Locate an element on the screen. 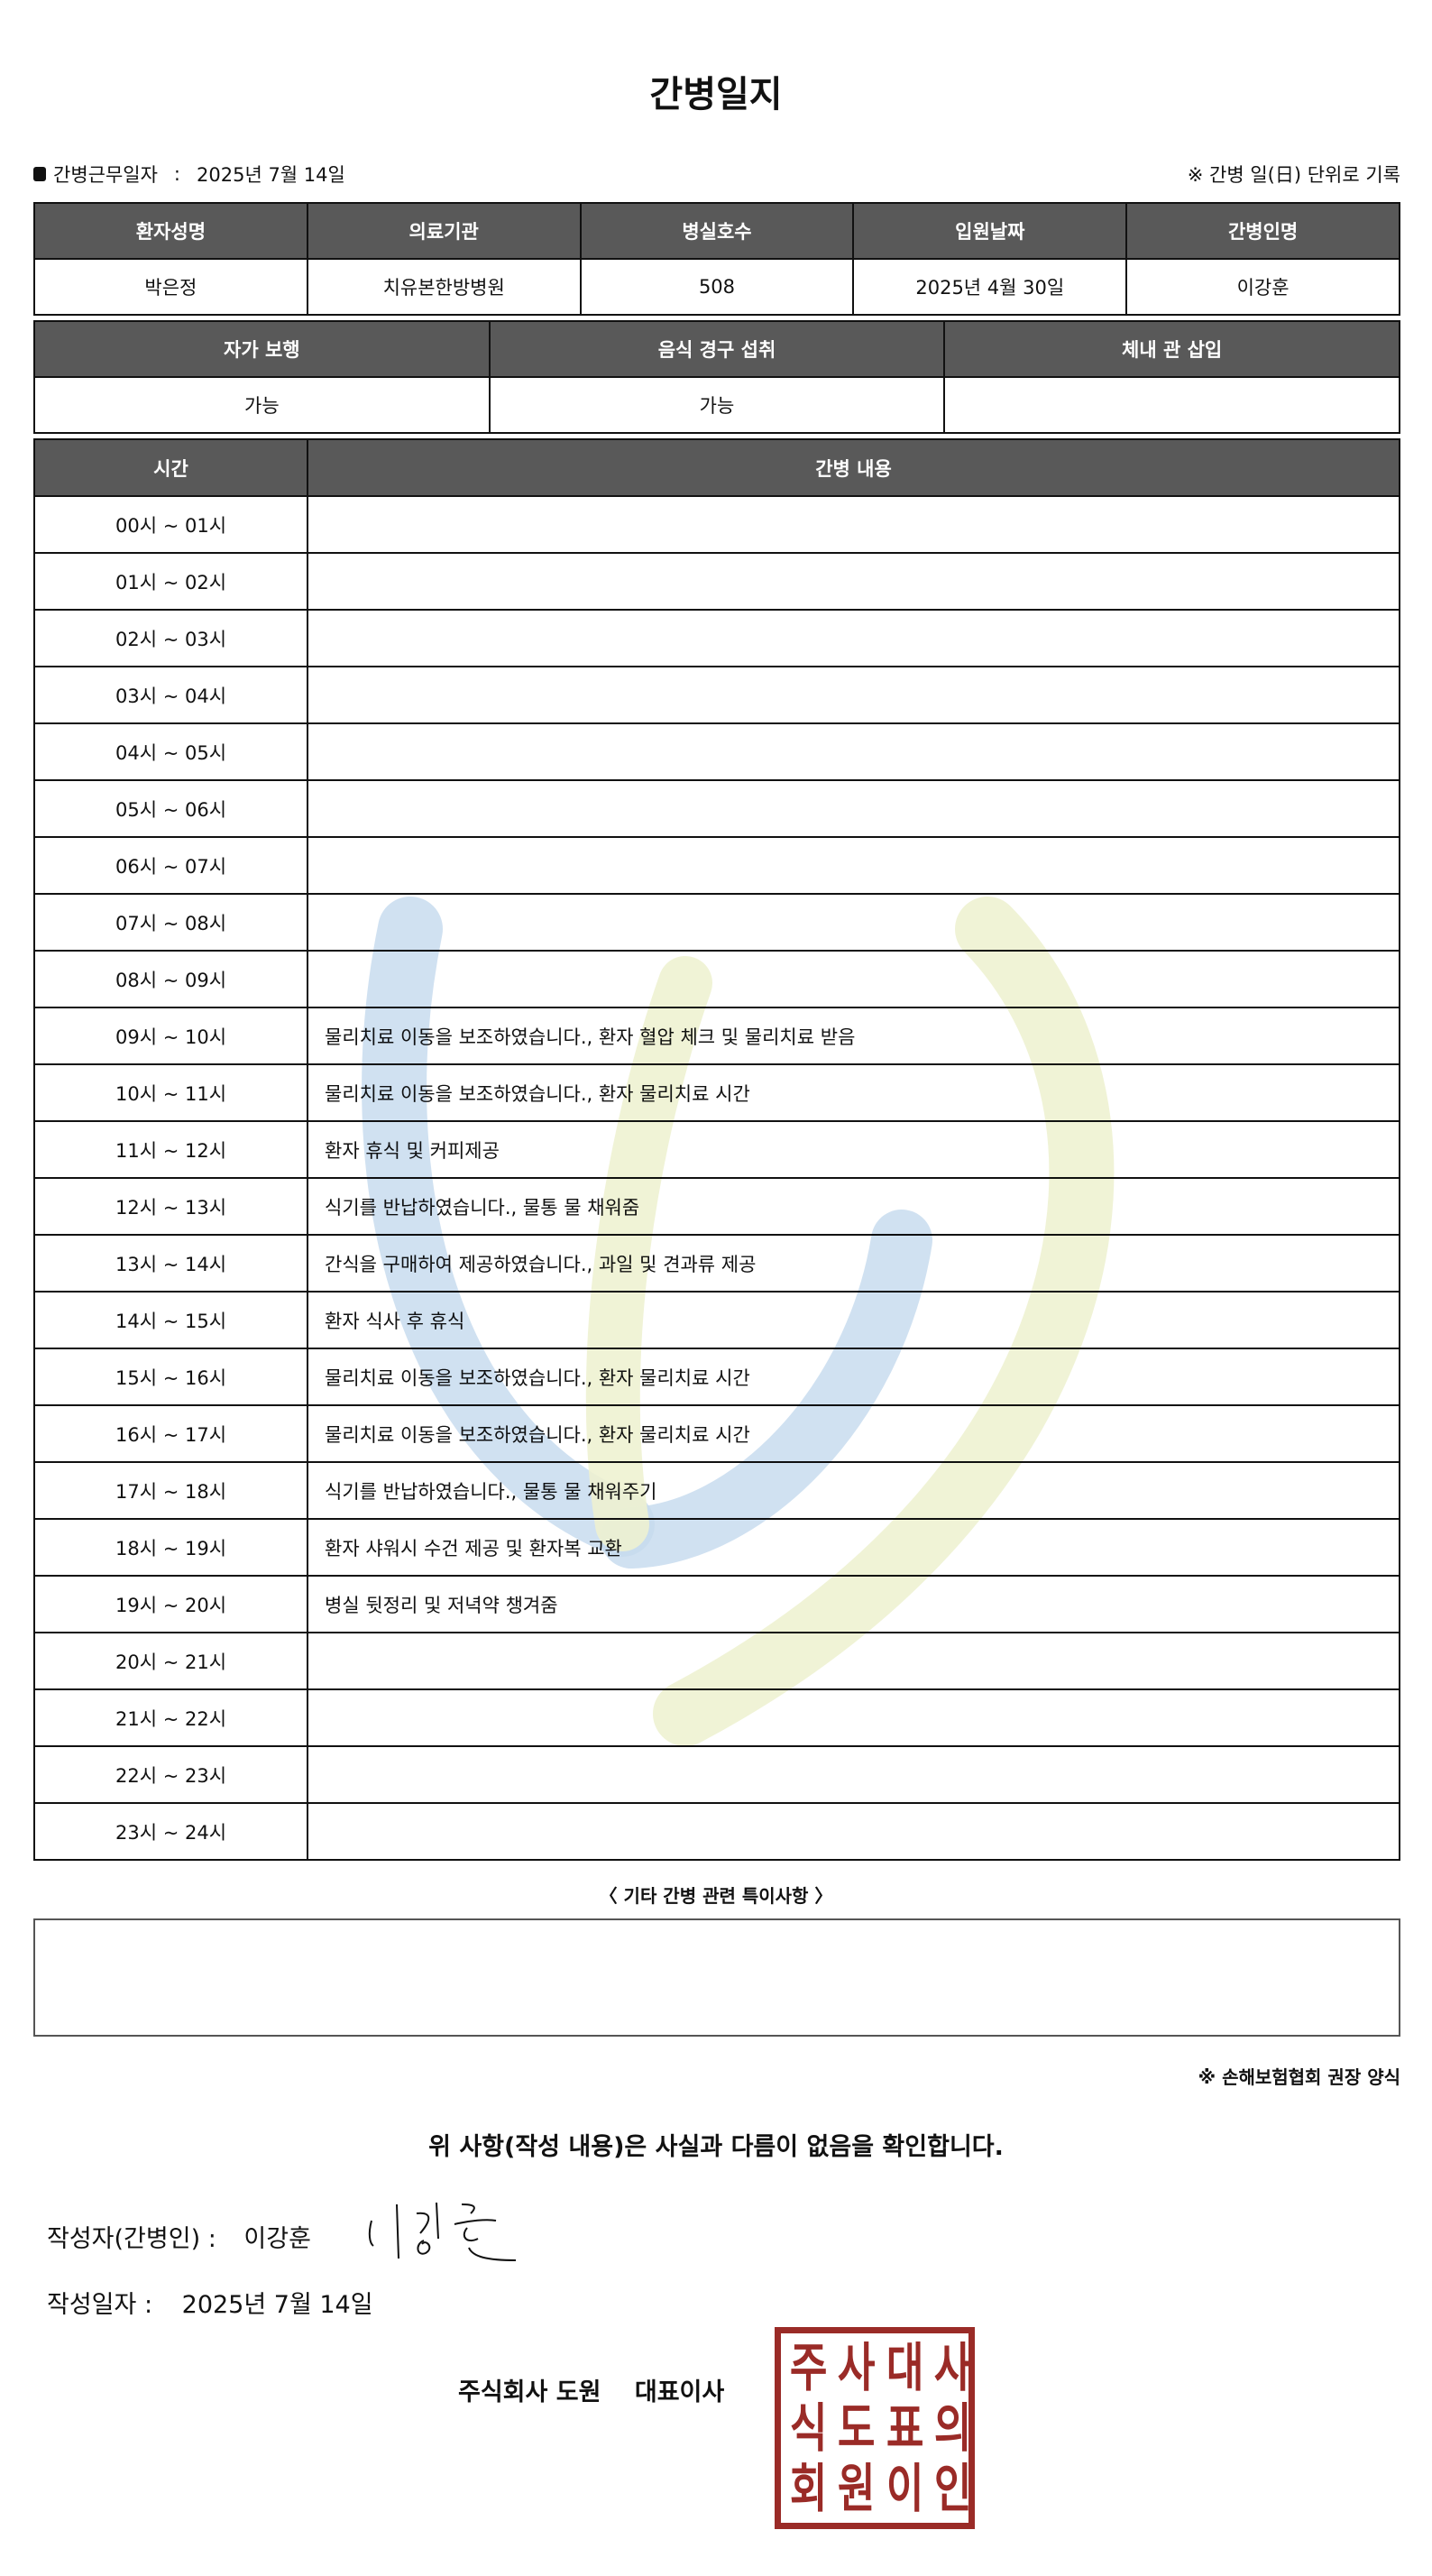 The width and height of the screenshot is (1432, 2576). company-title: 대표이사 is located at coordinates (679, 2392).